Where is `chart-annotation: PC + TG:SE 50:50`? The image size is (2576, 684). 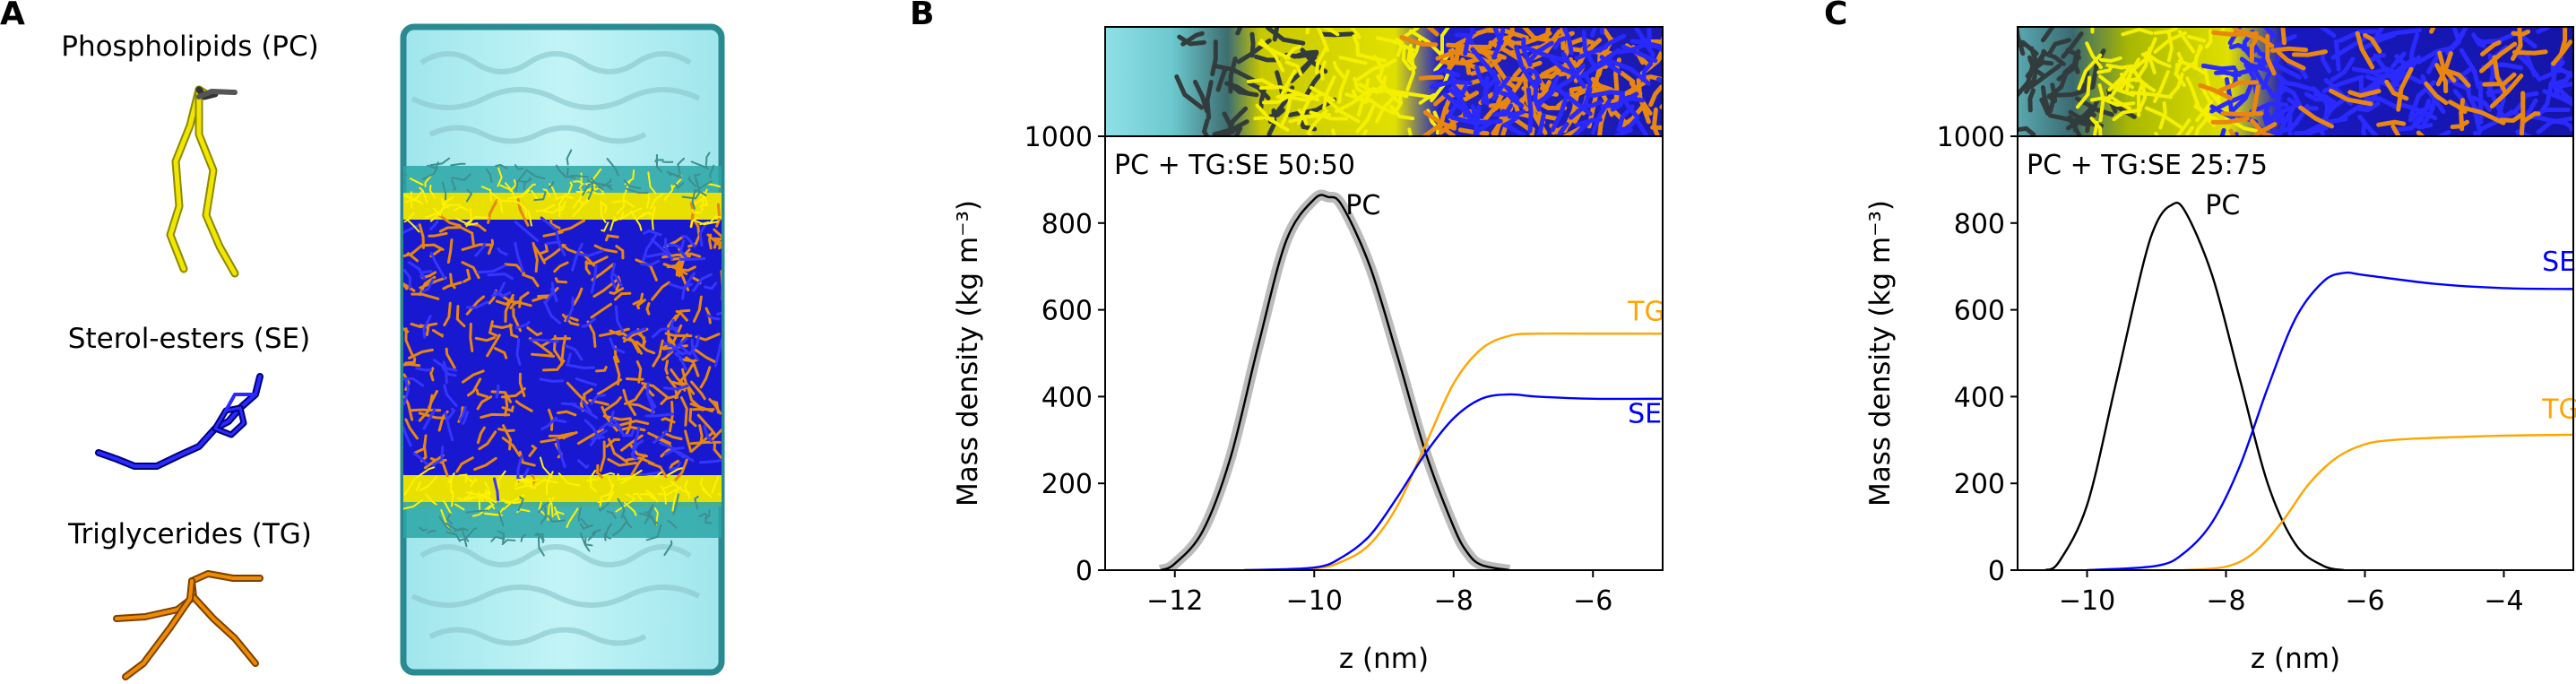 chart-annotation: PC + TG:SE 50:50 is located at coordinates (1234, 165).